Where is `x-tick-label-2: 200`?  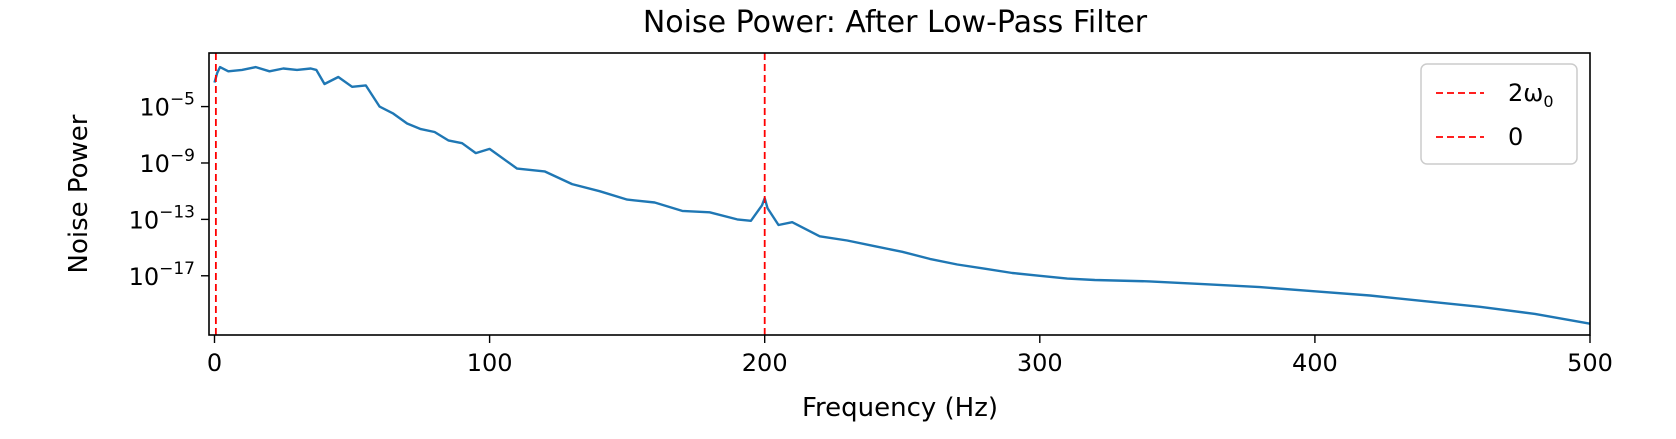 x-tick-label-2: 200 is located at coordinates (765, 363).